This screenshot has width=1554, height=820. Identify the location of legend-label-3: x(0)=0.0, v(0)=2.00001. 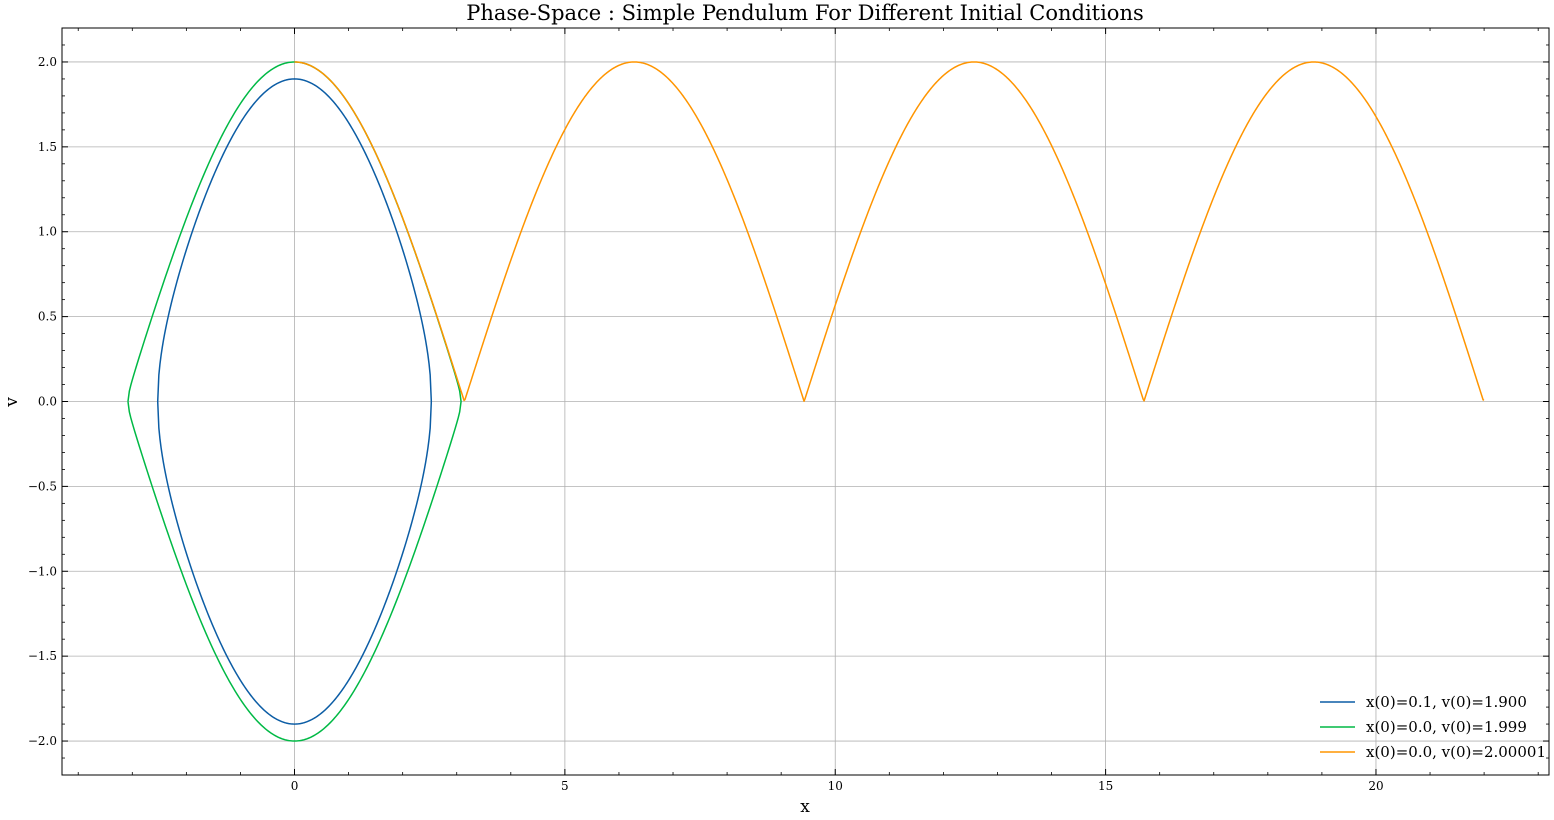
(1456, 752).